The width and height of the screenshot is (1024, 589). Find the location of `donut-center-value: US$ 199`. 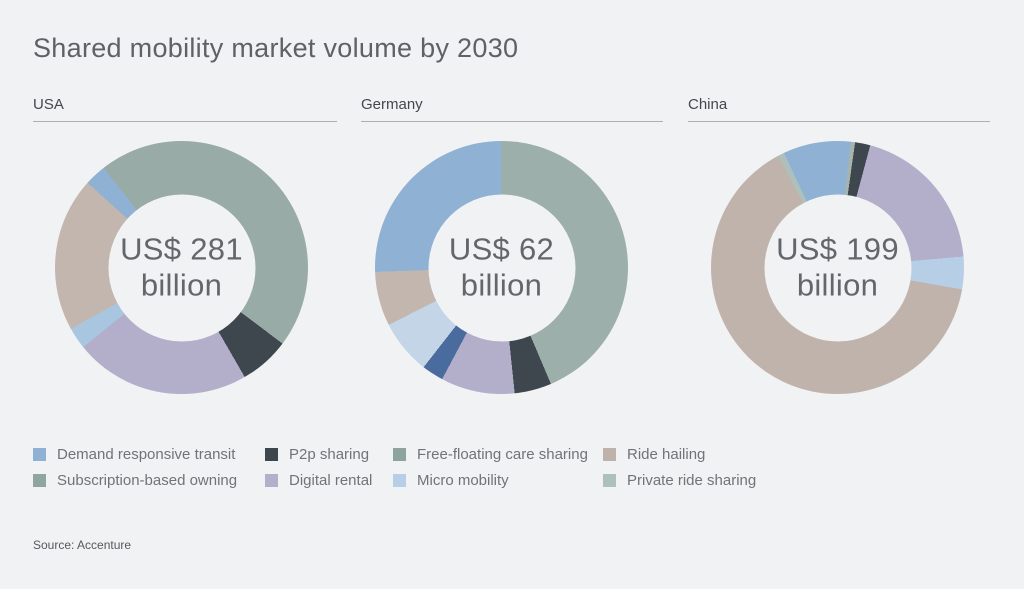

donut-center-value: US$ 199 is located at coordinates (837, 249).